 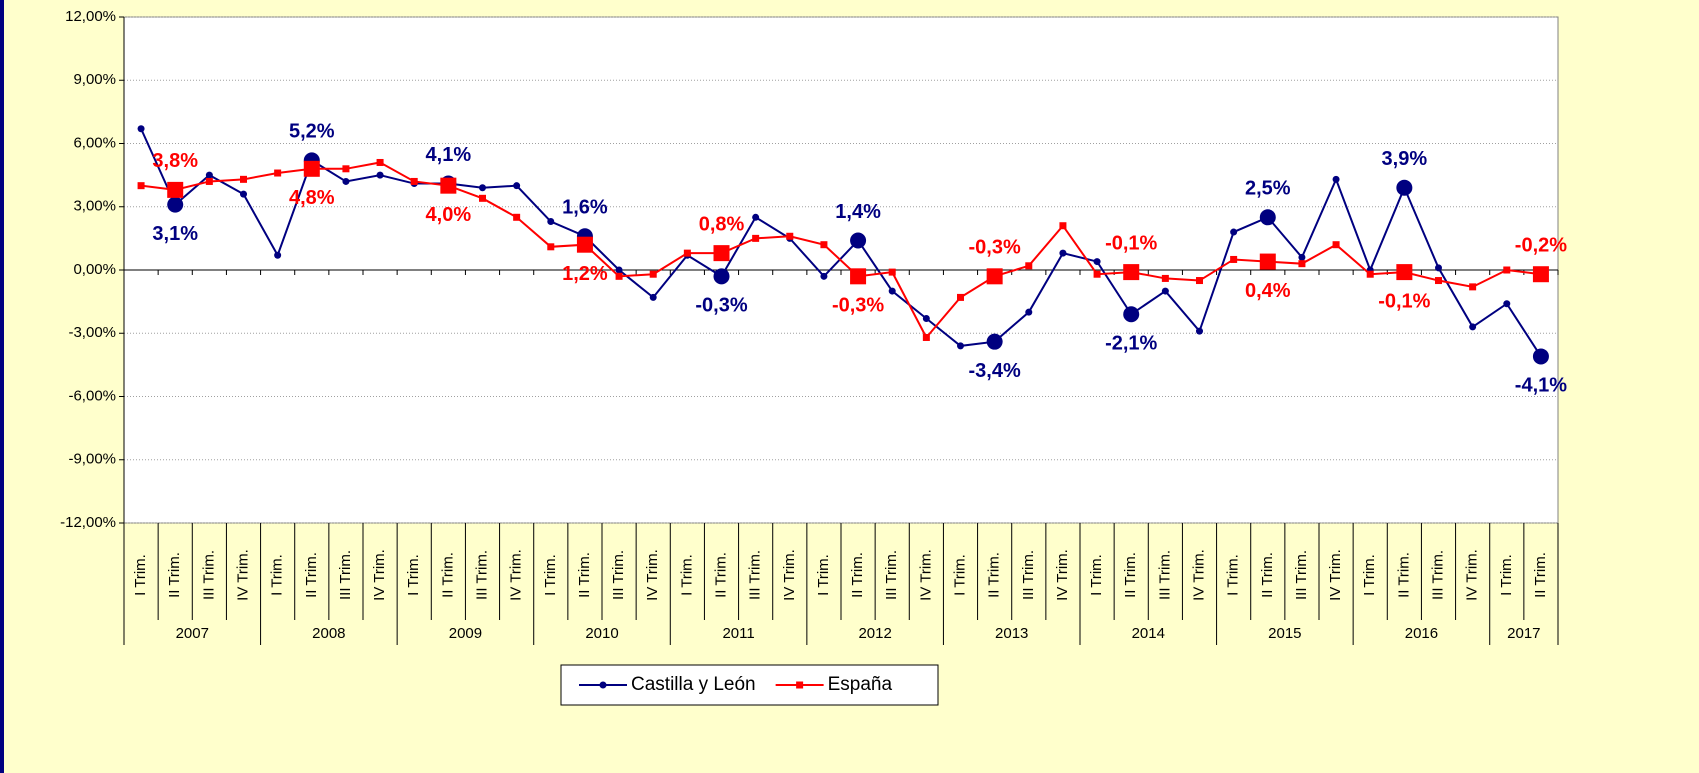 What do you see at coordinates (1421, 633) in the screenshot?
I see `year-label: 2016` at bounding box center [1421, 633].